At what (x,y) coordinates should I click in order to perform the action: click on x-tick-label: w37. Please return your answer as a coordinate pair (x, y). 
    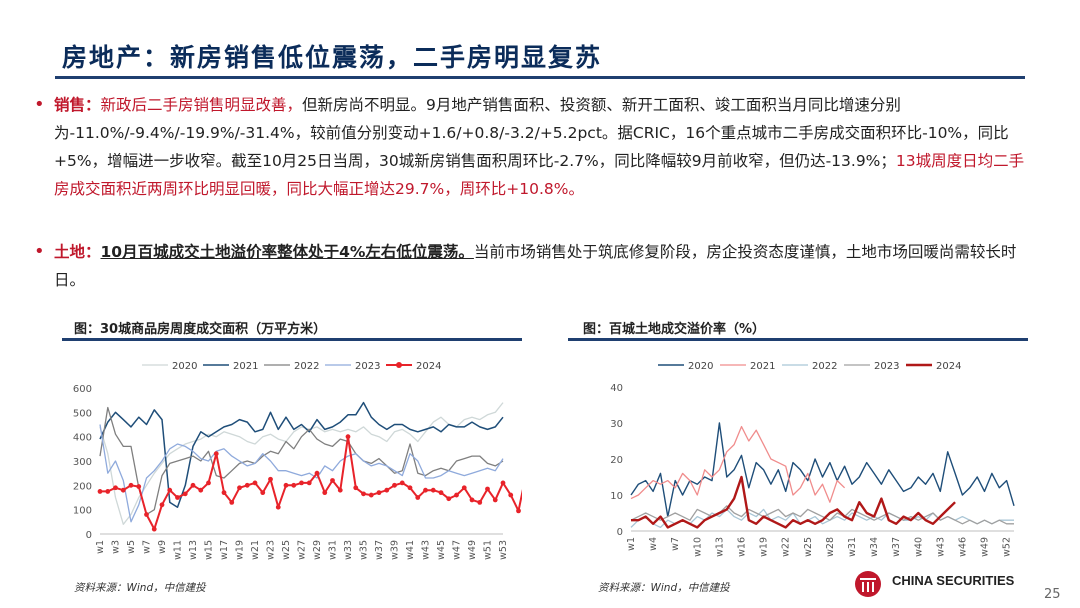
    Looking at the image, I should click on (379, 550).